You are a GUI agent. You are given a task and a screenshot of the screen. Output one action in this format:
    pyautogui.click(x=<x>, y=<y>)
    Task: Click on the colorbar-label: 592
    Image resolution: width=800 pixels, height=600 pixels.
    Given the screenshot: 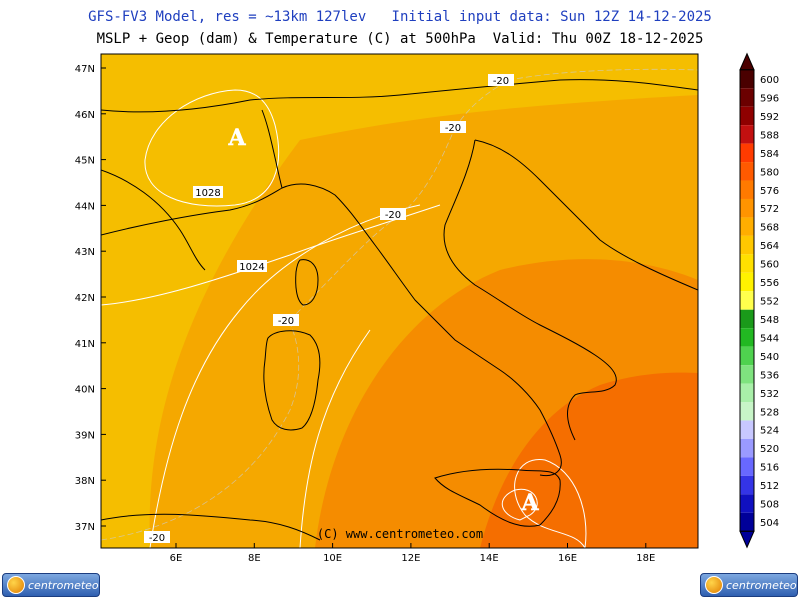 What is the action you would take?
    pyautogui.click(x=769, y=117)
    